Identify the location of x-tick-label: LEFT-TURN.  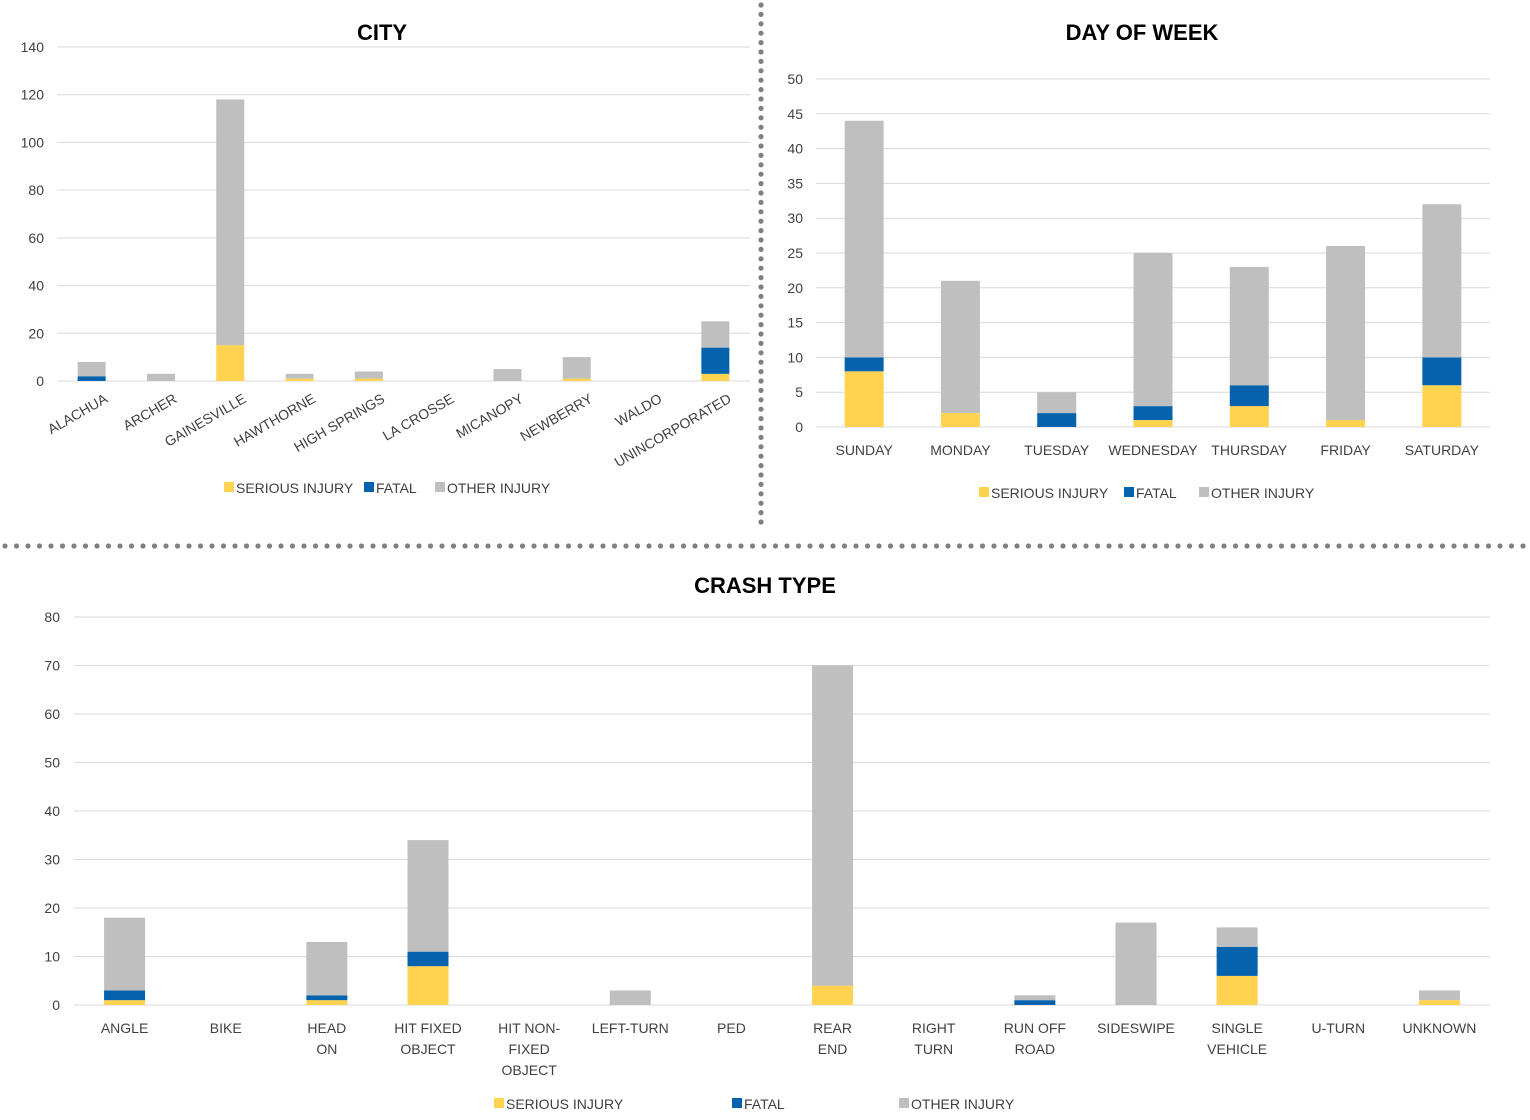
(630, 1028).